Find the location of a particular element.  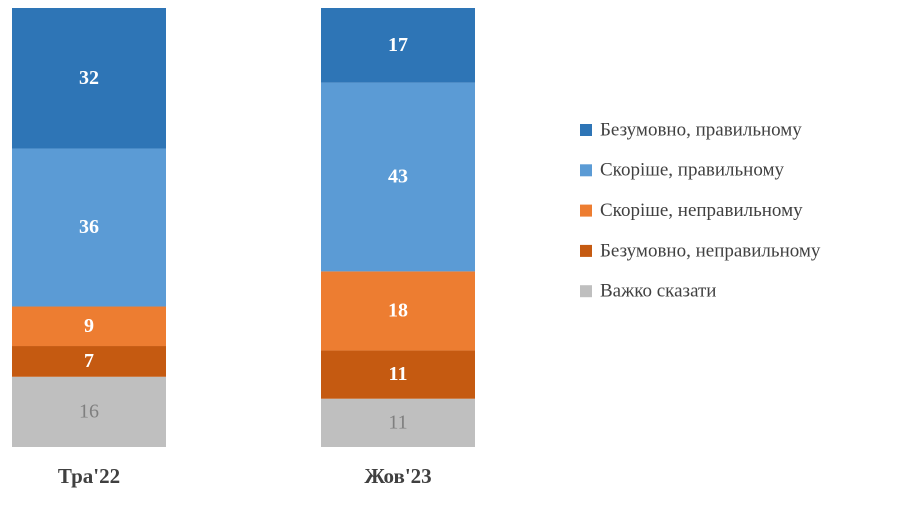

data-label: 16 is located at coordinates (89, 411).